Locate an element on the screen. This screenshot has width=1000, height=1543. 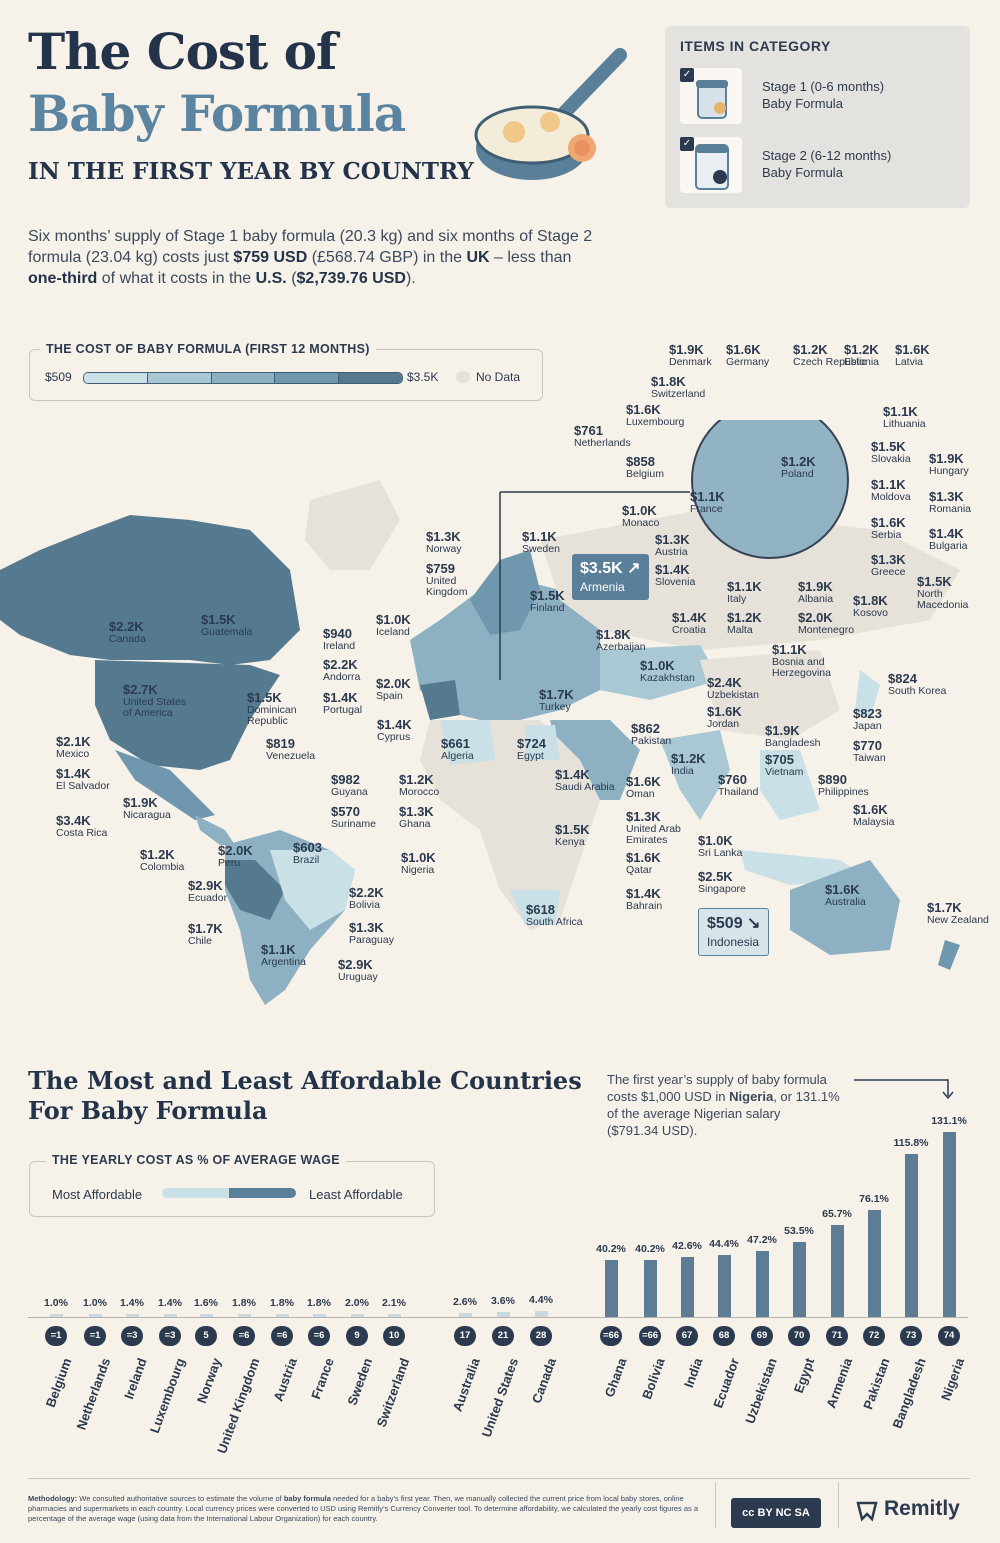
map-label-value: $1.8K is located at coordinates (870, 600).